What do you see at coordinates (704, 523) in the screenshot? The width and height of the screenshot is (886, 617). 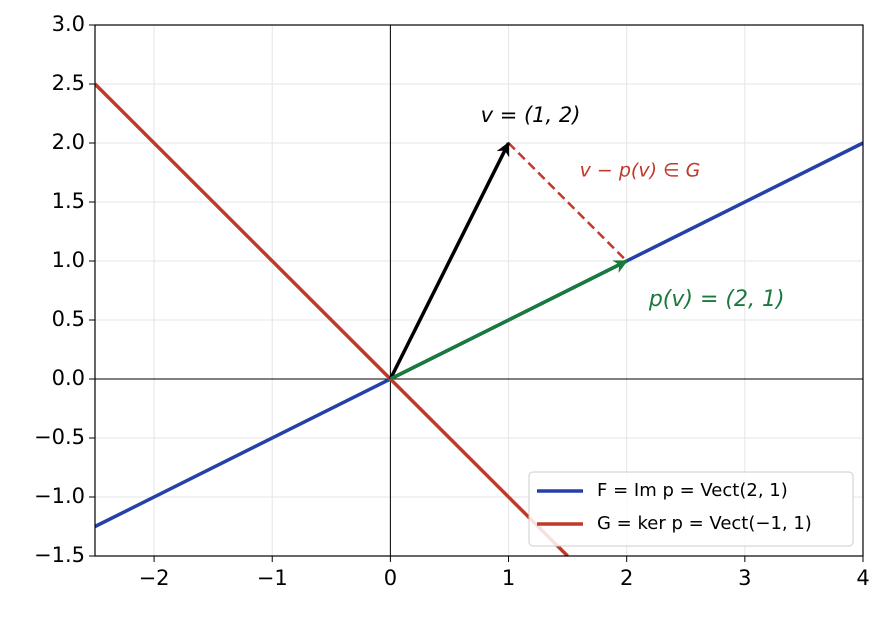 I see `legend-label: G = ker p = Vect(−1, 1)` at bounding box center [704, 523].